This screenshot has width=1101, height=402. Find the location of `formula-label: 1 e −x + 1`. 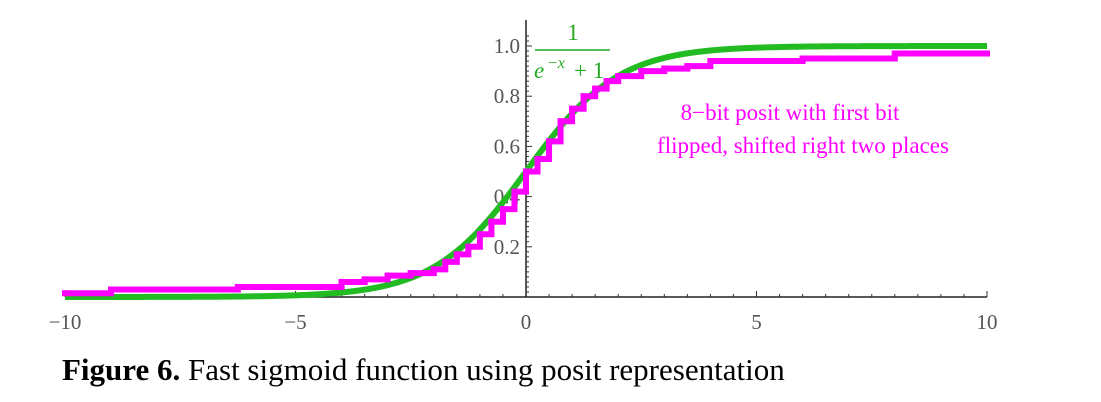

formula-label: 1 e −x + 1 is located at coordinates (572, 51).